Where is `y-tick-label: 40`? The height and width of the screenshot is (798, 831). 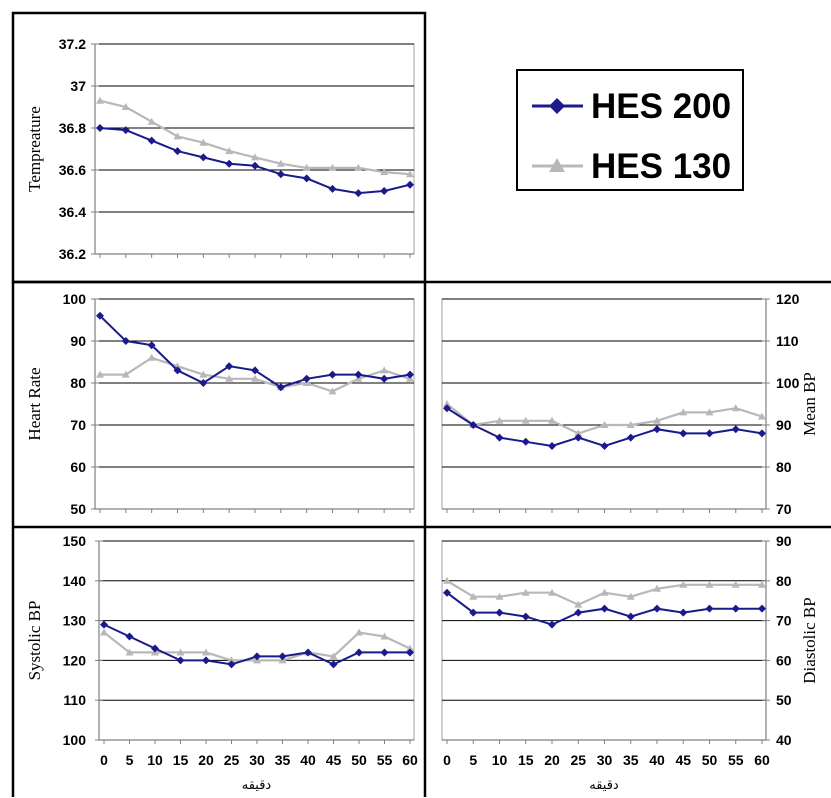
y-tick-label: 40 is located at coordinates (784, 740).